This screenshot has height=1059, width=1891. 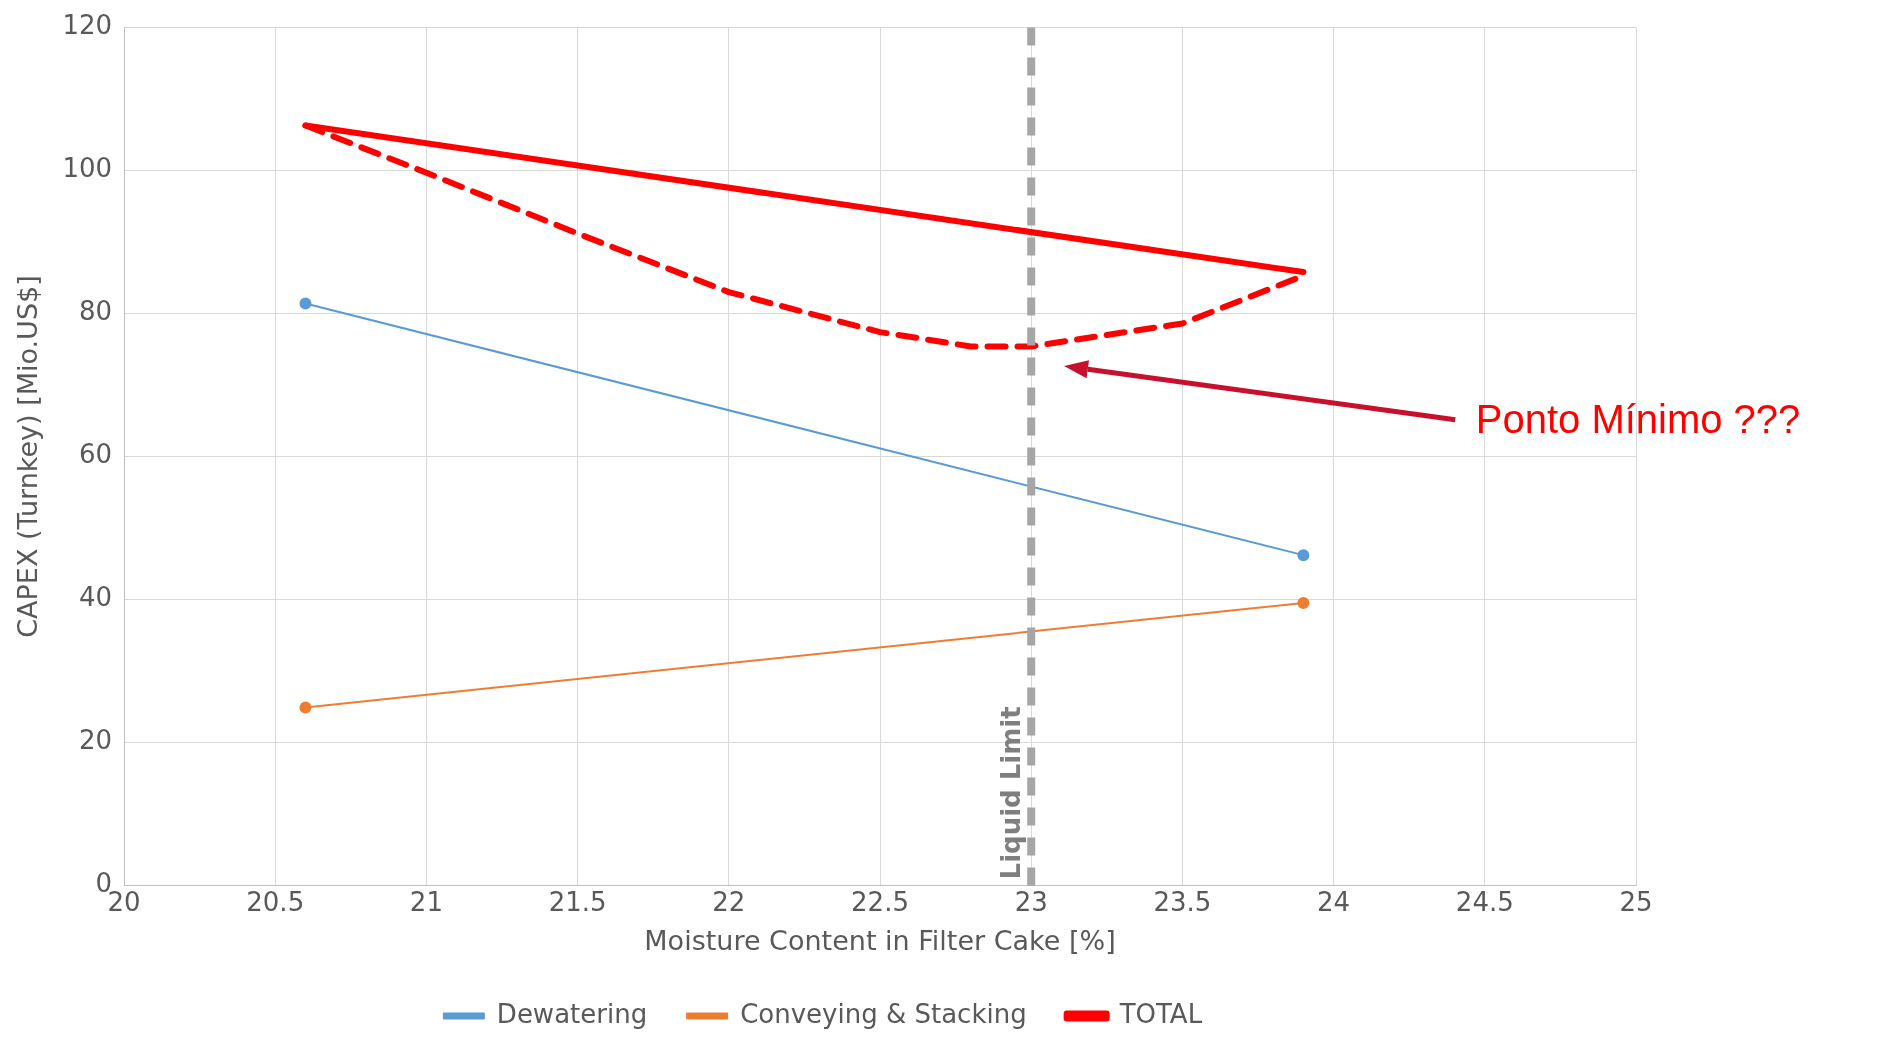 I want to click on x-tick-label: 22, so click(x=729, y=901).